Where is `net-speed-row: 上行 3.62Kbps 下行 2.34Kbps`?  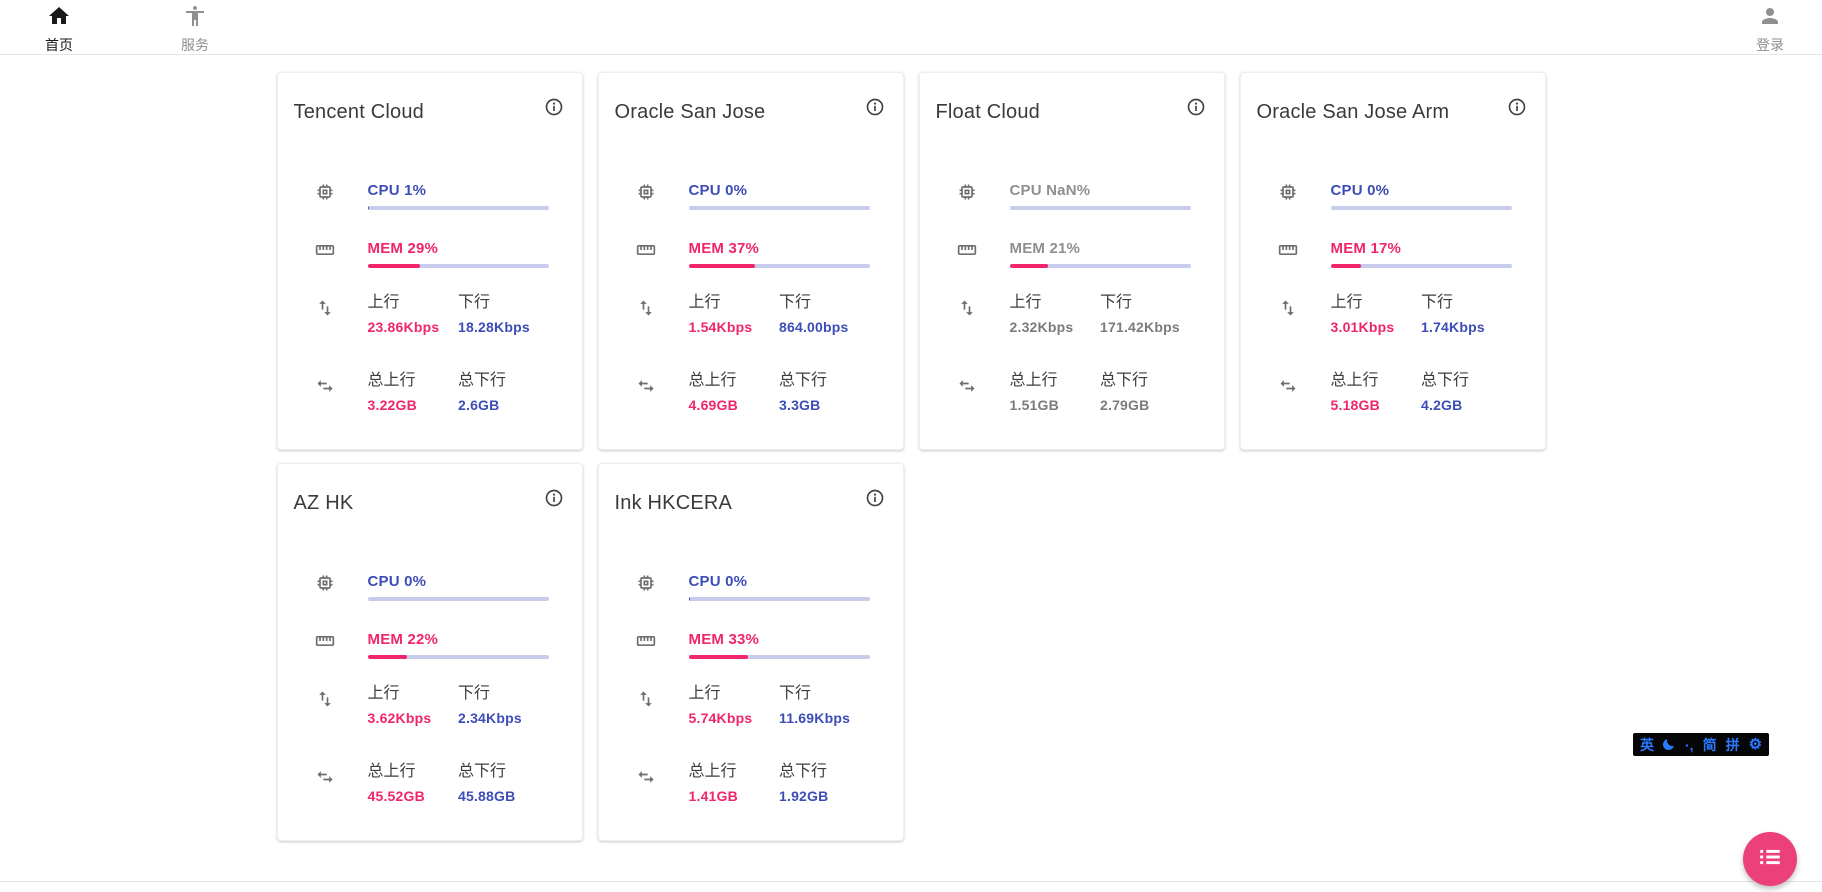 net-speed-row: 上行 3.62Kbps 下行 2.34Kbps is located at coordinates (413, 702).